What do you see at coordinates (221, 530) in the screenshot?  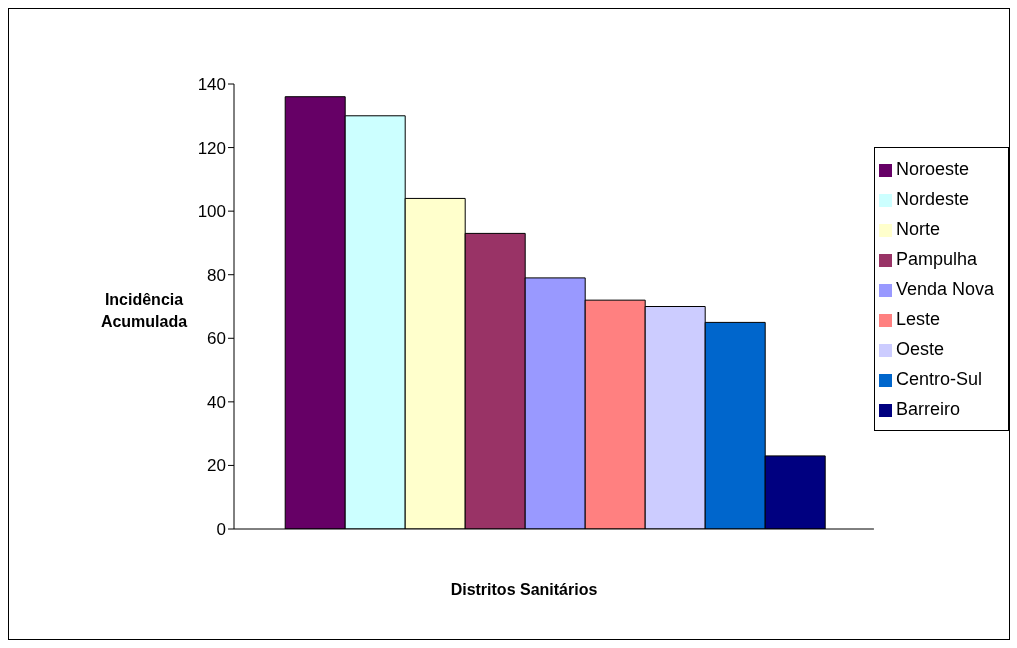 I see `y-tick-label: 0` at bounding box center [221, 530].